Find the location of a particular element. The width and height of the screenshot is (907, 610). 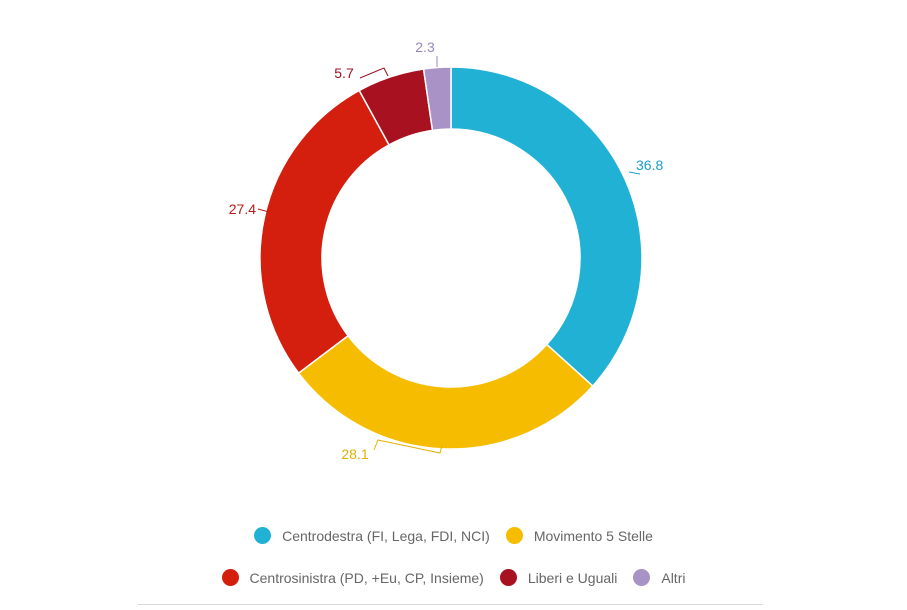

legend-label-altri: Altri is located at coordinates (673, 577).